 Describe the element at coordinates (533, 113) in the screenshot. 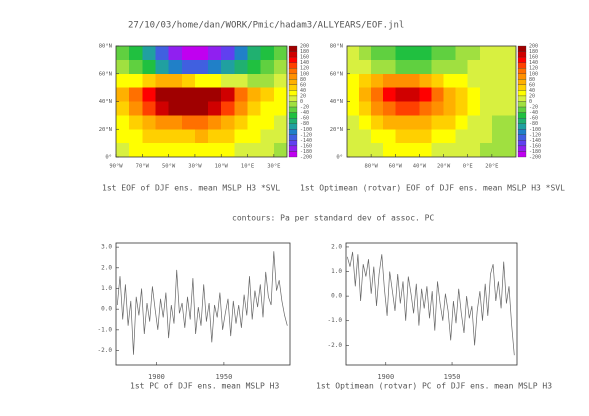

I see `colorbar-label: -40` at that location.